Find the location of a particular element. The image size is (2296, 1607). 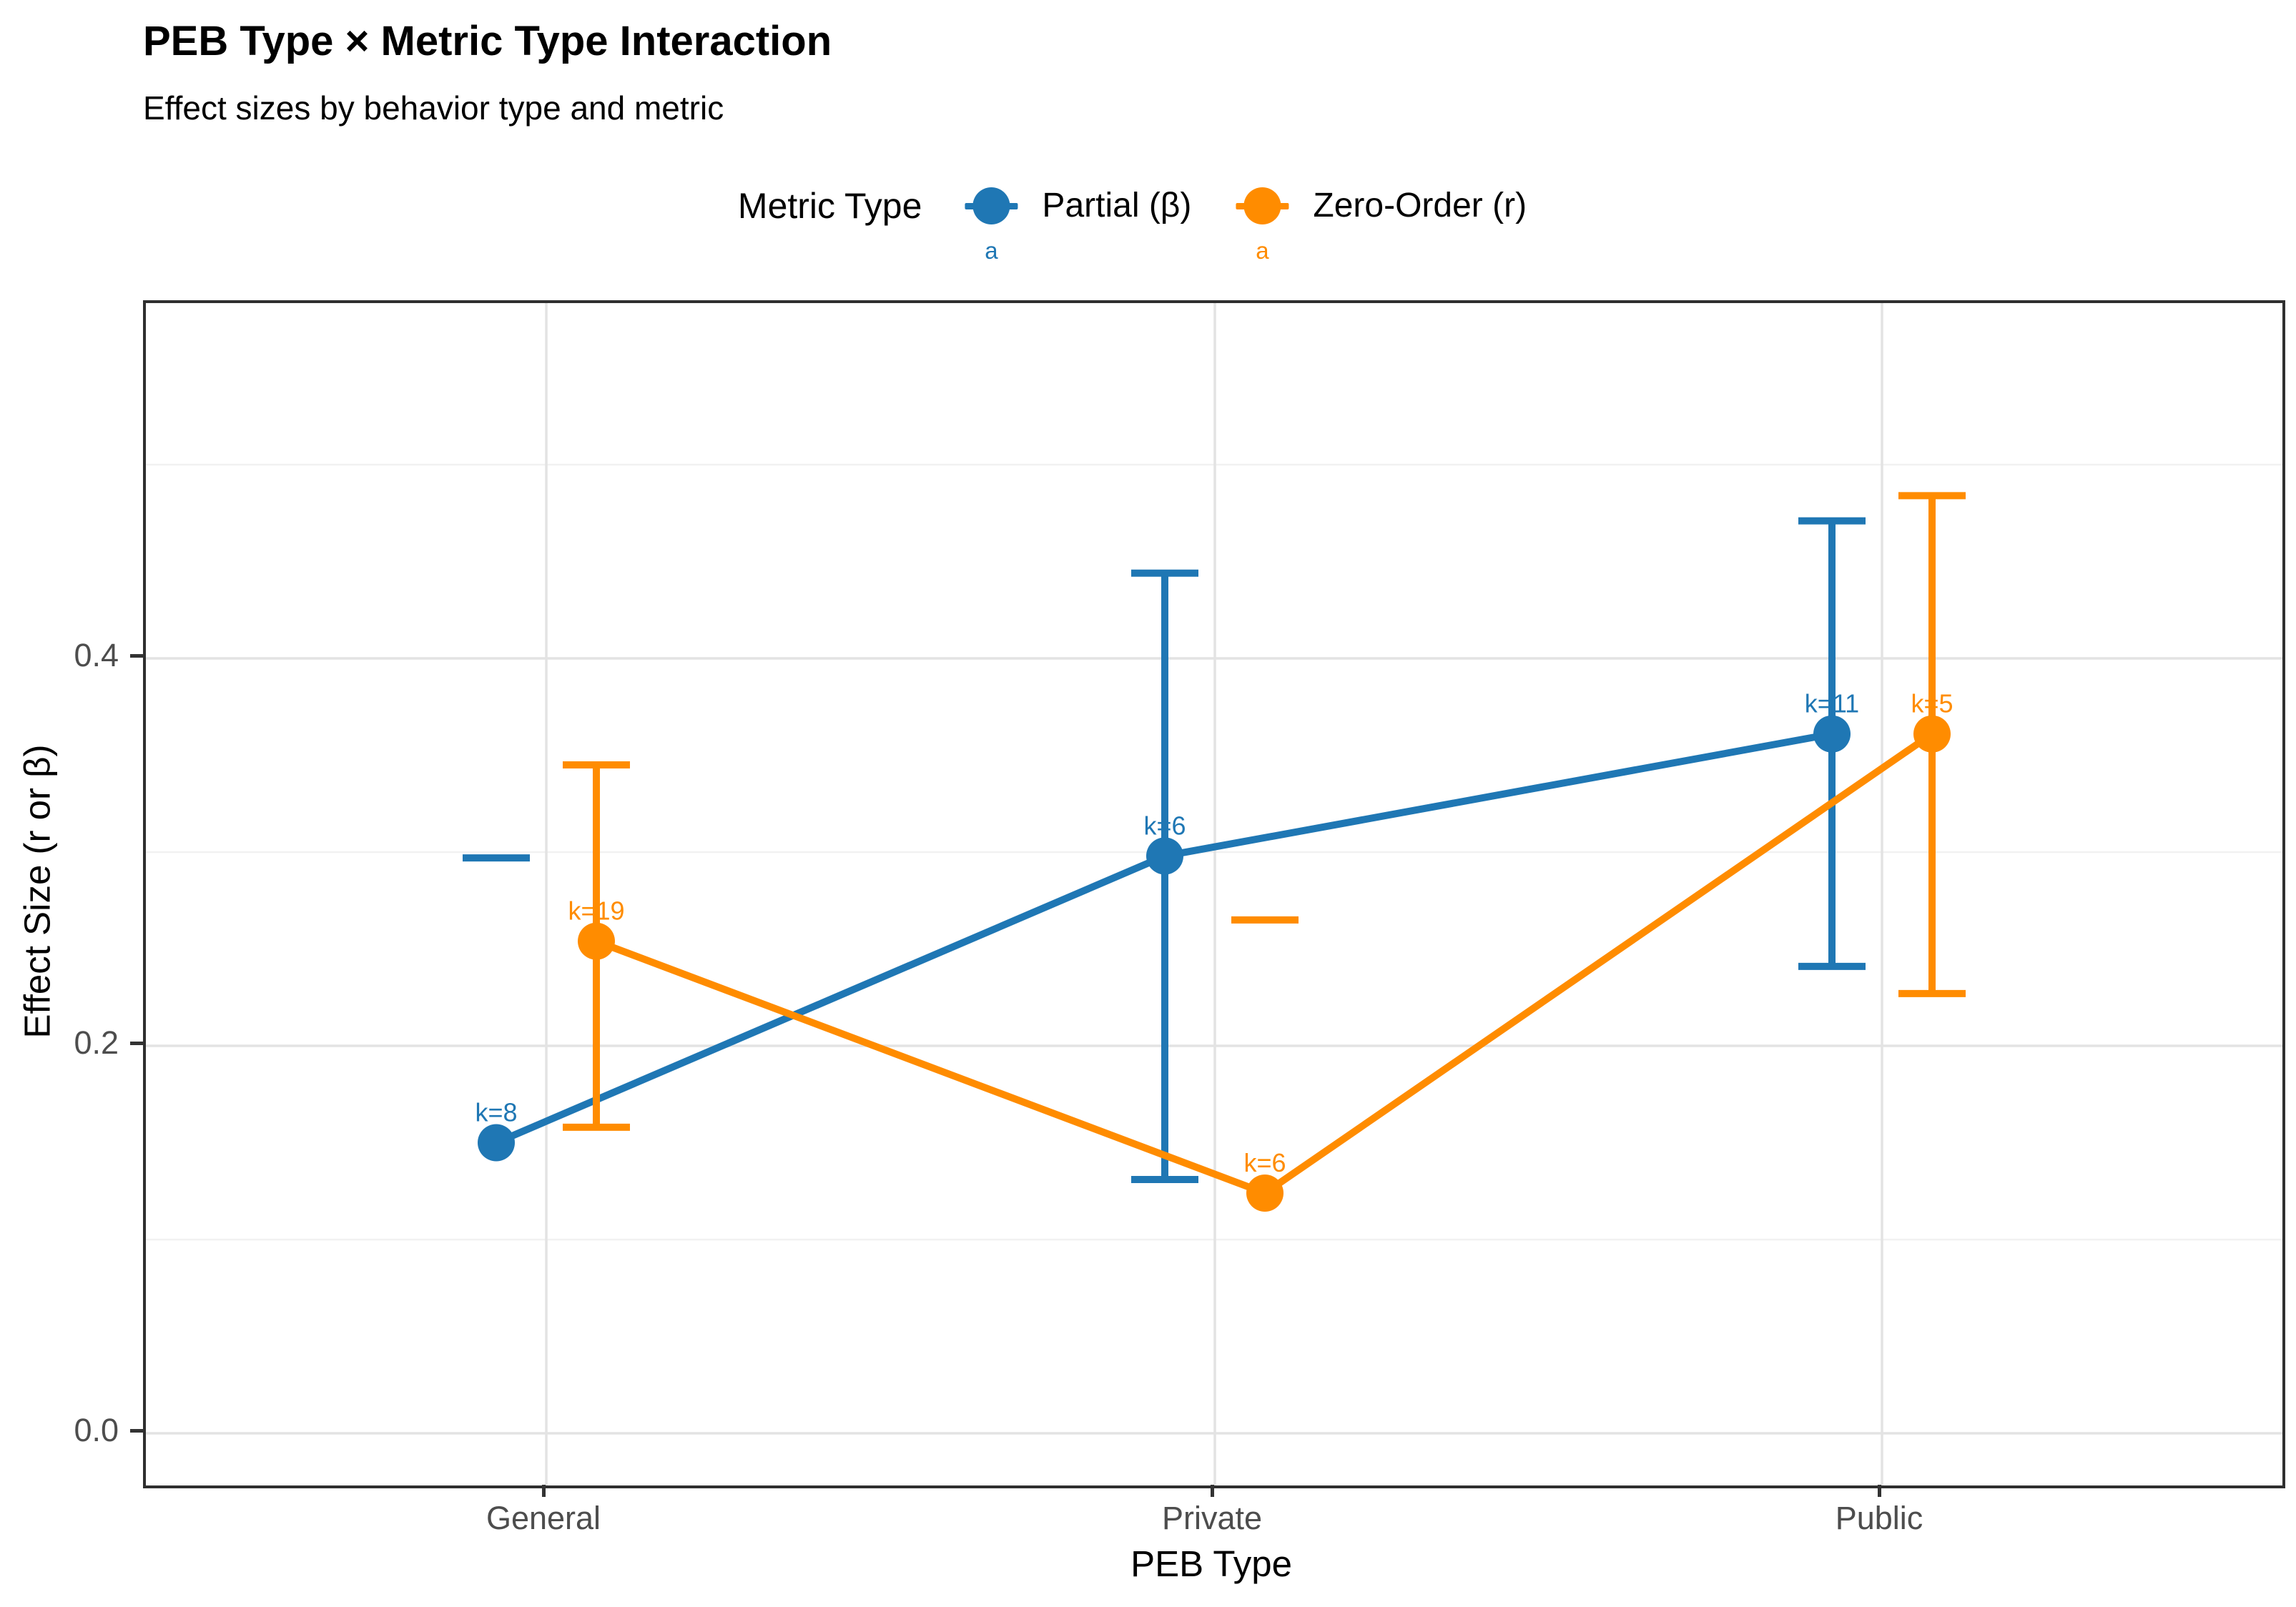

k-label: k=5 is located at coordinates (1932, 703).